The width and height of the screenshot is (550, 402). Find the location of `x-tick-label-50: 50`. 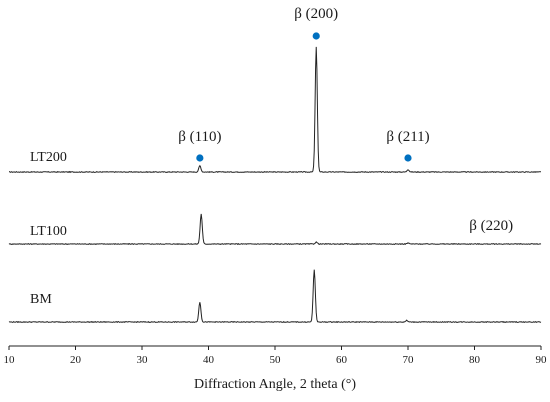

x-tick-label-50: 50 is located at coordinates (276, 360).